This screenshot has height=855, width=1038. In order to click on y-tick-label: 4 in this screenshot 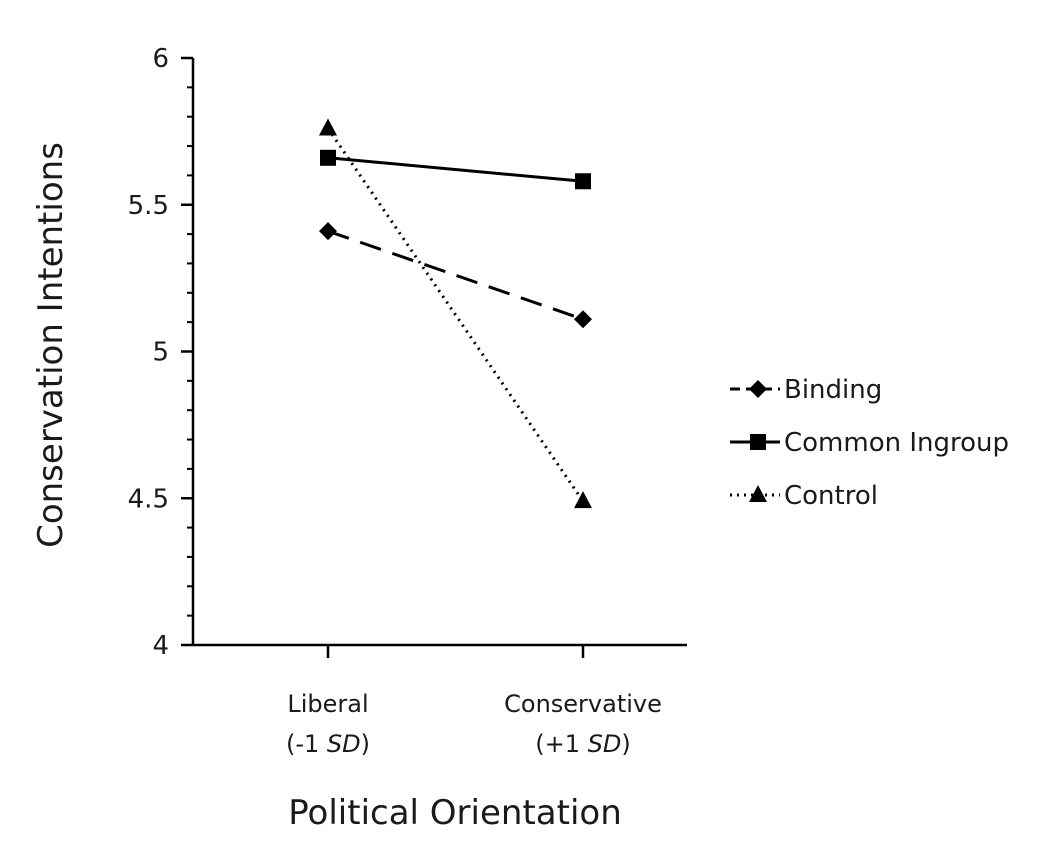, I will do `click(160, 646)`.